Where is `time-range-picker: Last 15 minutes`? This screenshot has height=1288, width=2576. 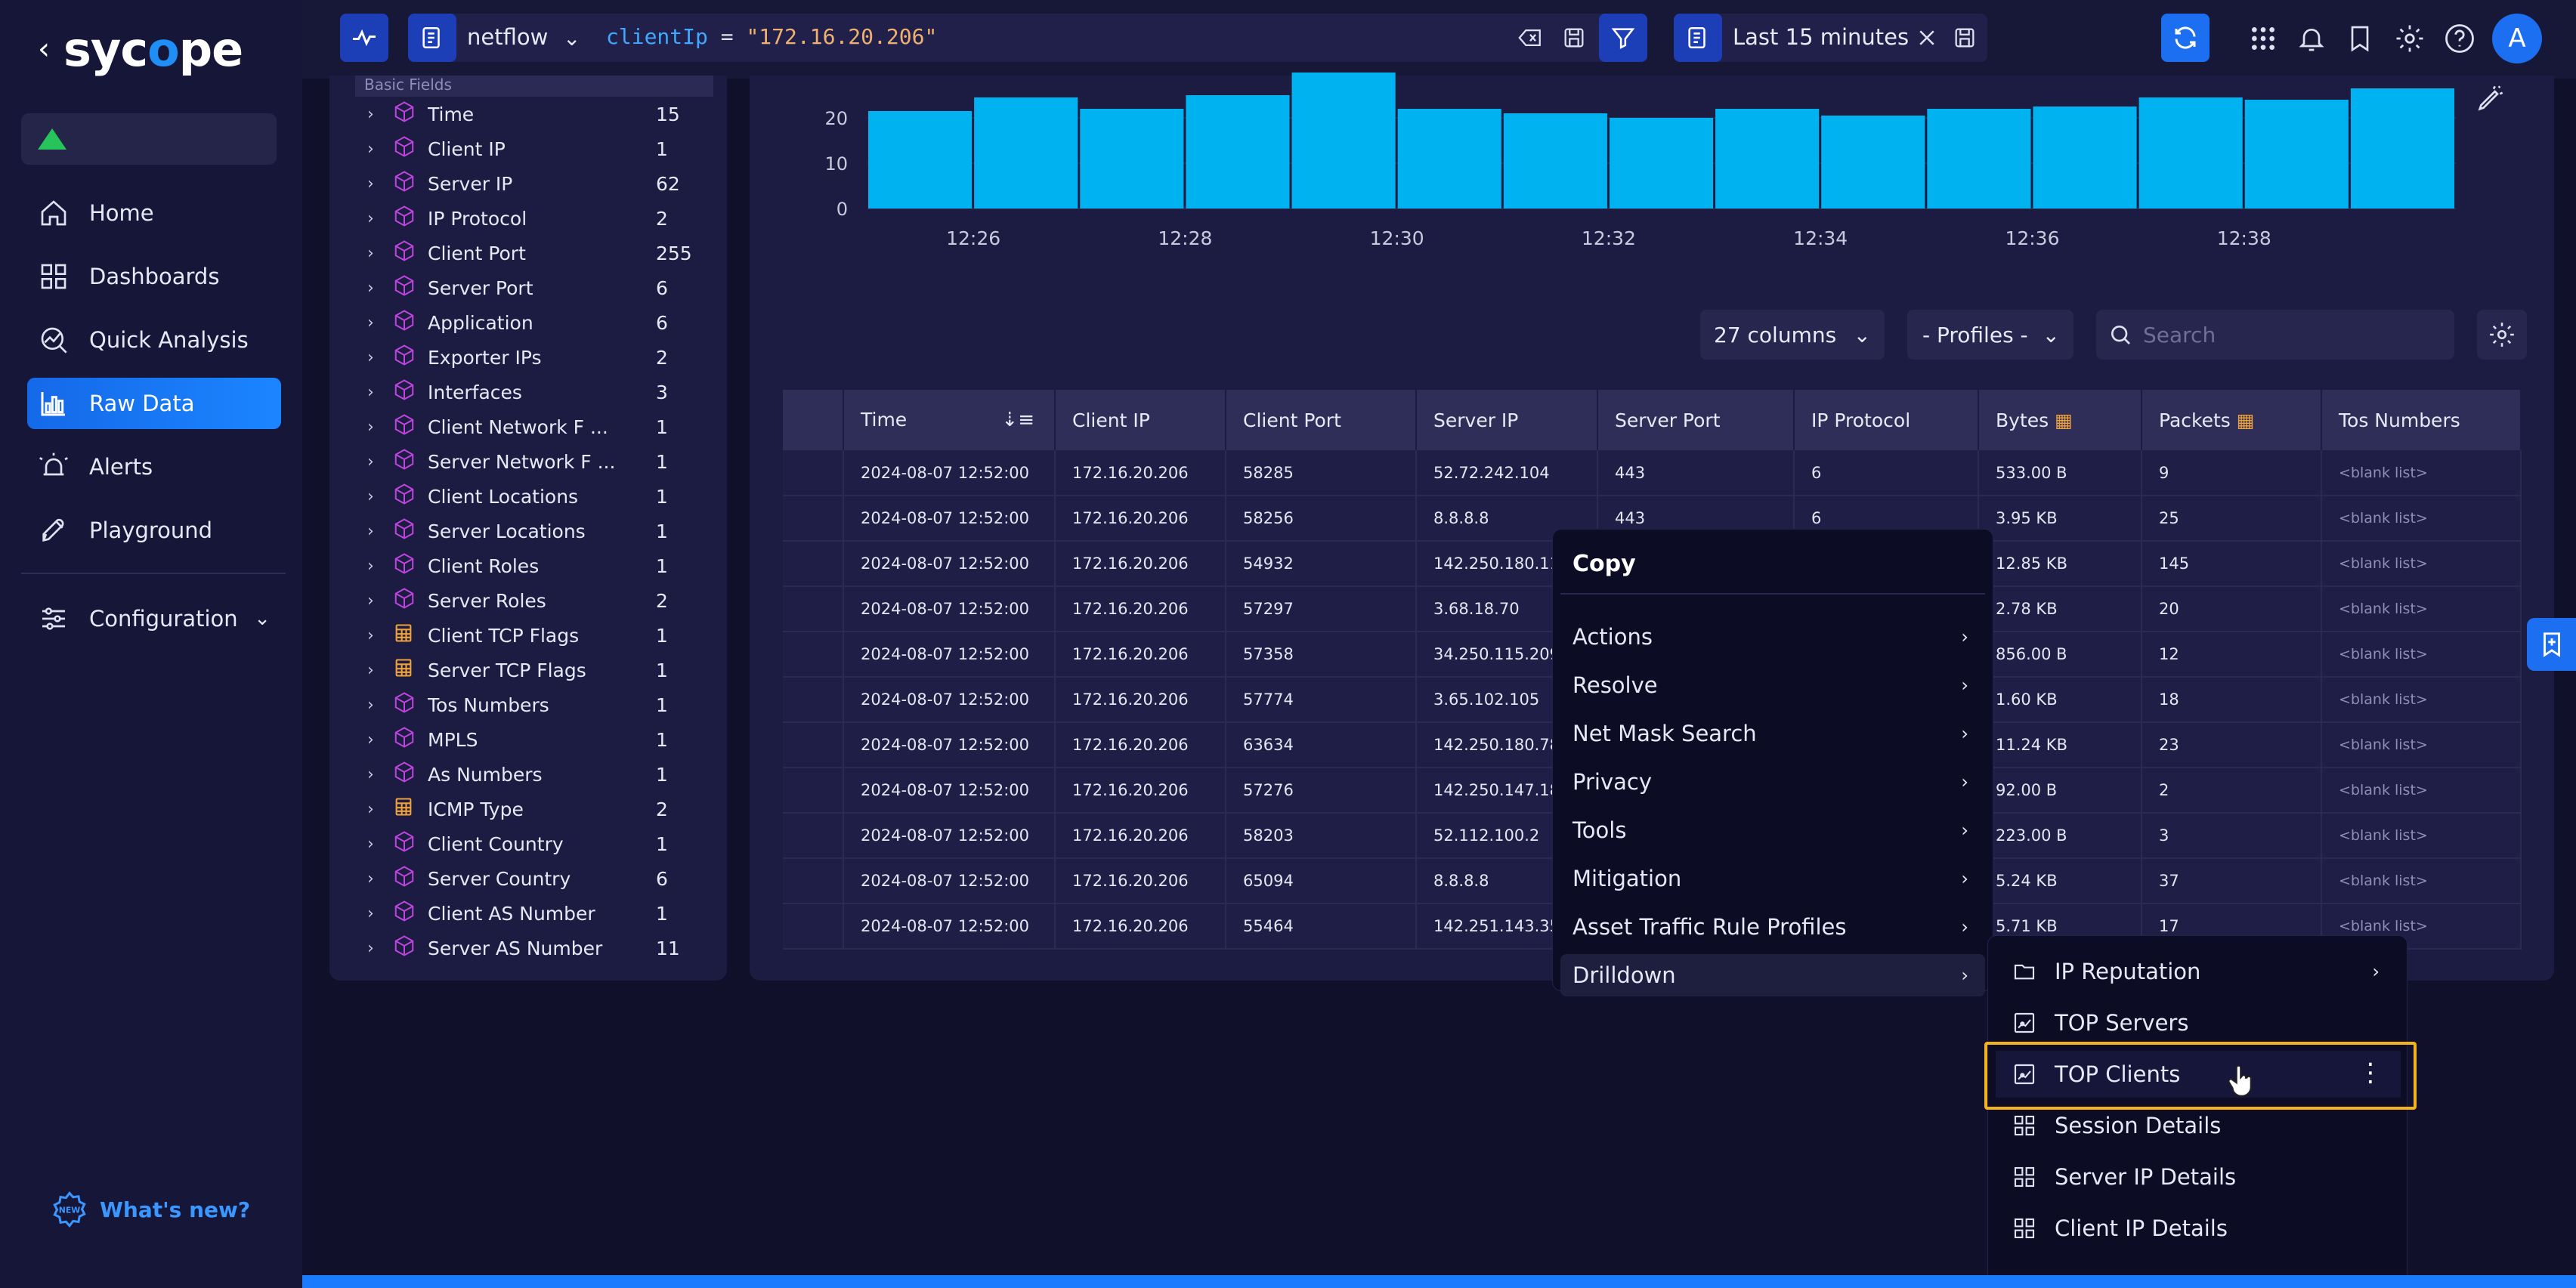 time-range-picker: Last 15 minutes is located at coordinates (1831, 38).